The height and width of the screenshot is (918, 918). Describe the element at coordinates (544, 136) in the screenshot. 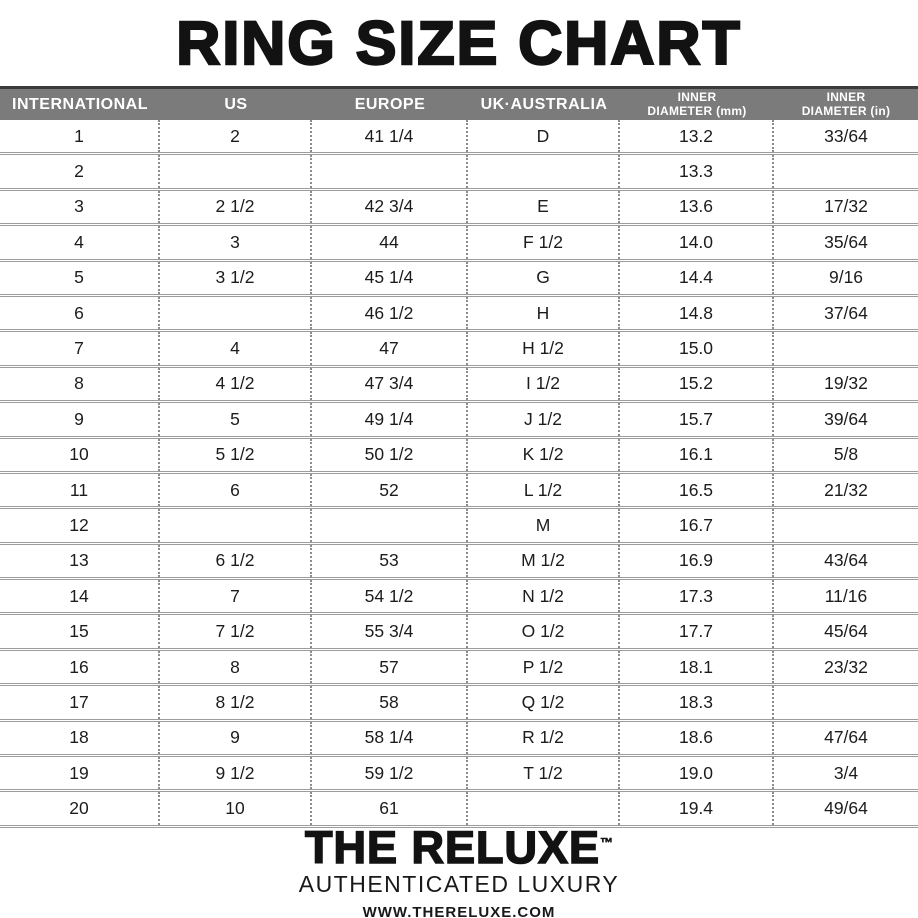

I see `table-cell: D` at that location.